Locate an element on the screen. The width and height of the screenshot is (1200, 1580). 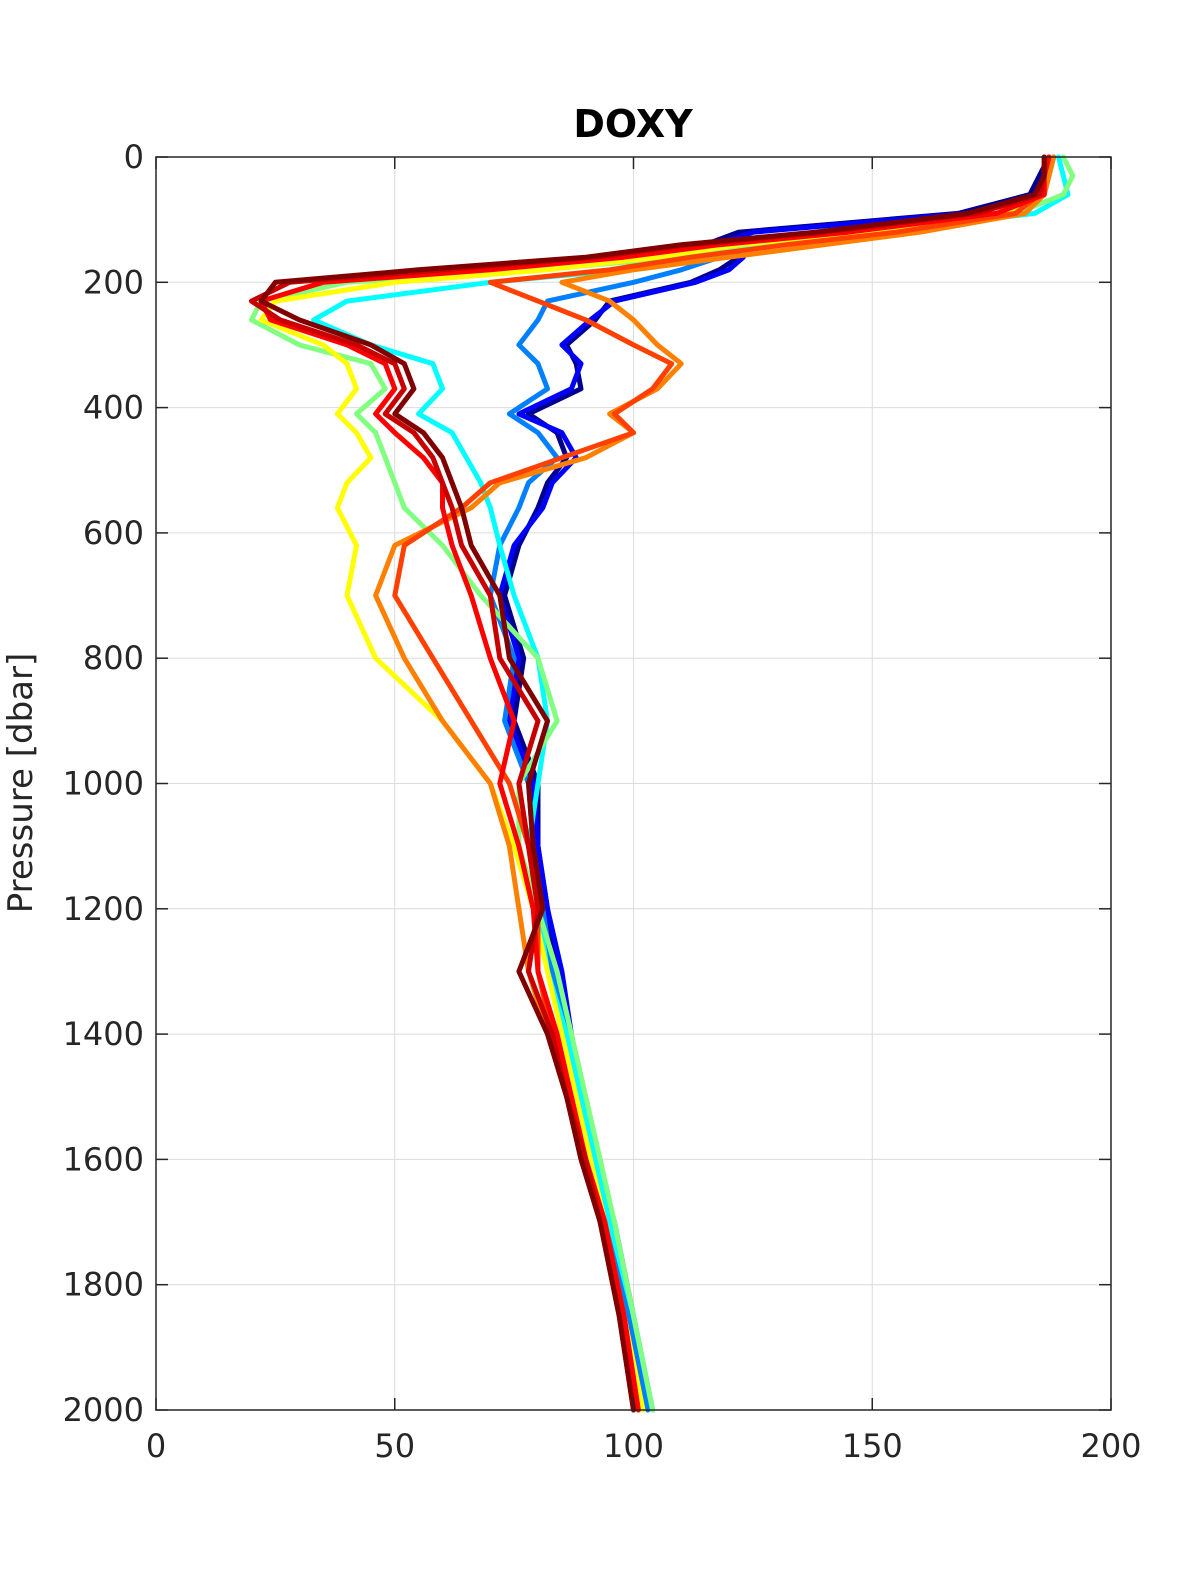
x-tick-label: 50 is located at coordinates (394, 1446).